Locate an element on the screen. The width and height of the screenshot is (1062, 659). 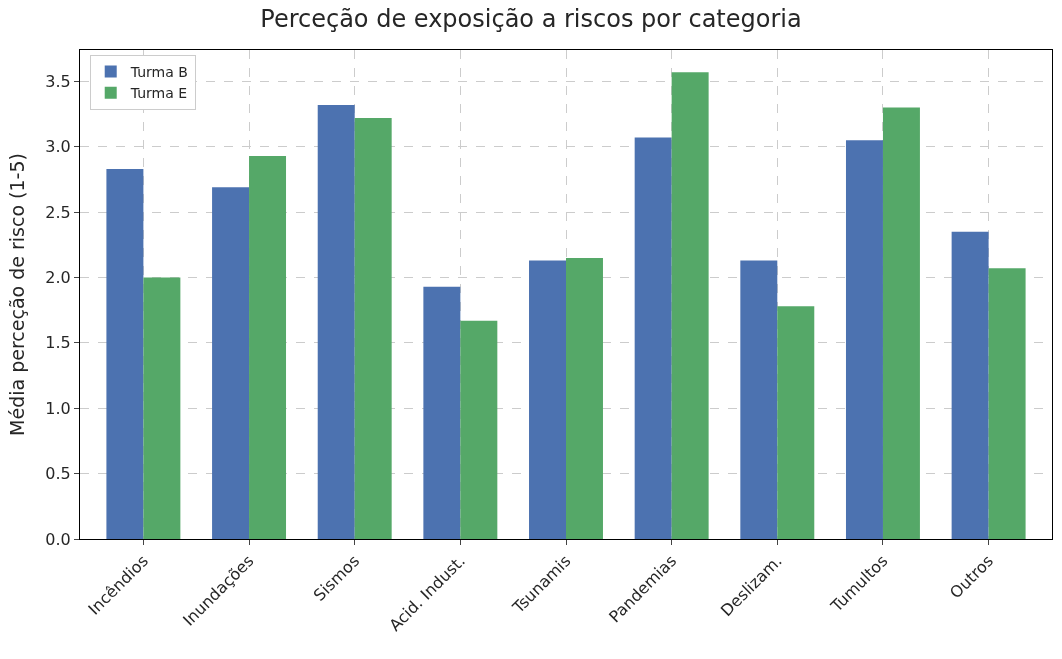
y-tick-label: 2.5 is located at coordinates (58, 212).